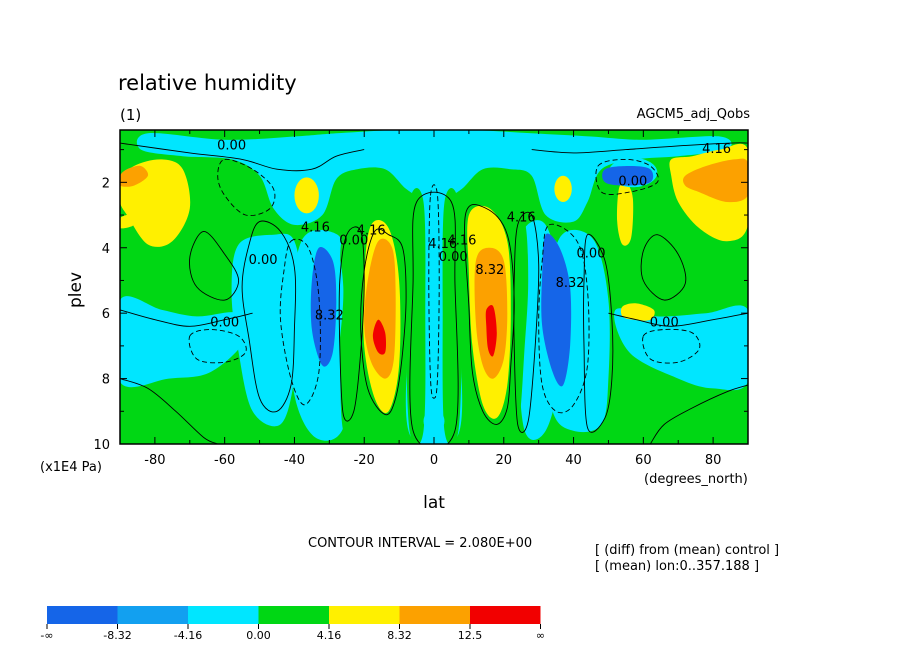  I want to click on x-tick-label: 60, so click(643, 460).